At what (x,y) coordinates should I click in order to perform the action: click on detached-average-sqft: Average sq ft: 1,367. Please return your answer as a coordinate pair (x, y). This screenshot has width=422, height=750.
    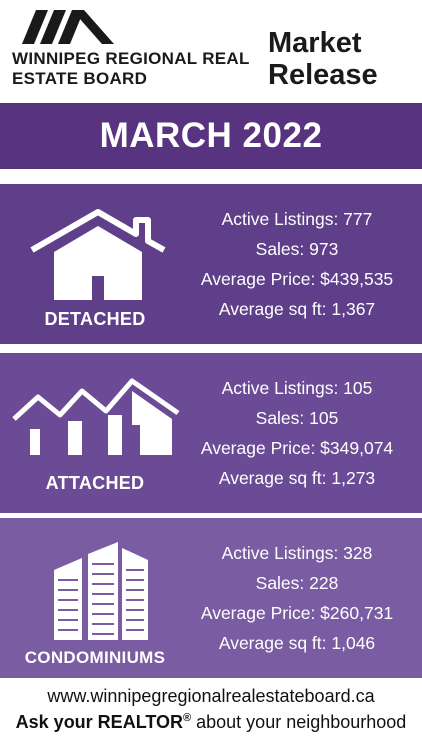
    Looking at the image, I should click on (297, 309).